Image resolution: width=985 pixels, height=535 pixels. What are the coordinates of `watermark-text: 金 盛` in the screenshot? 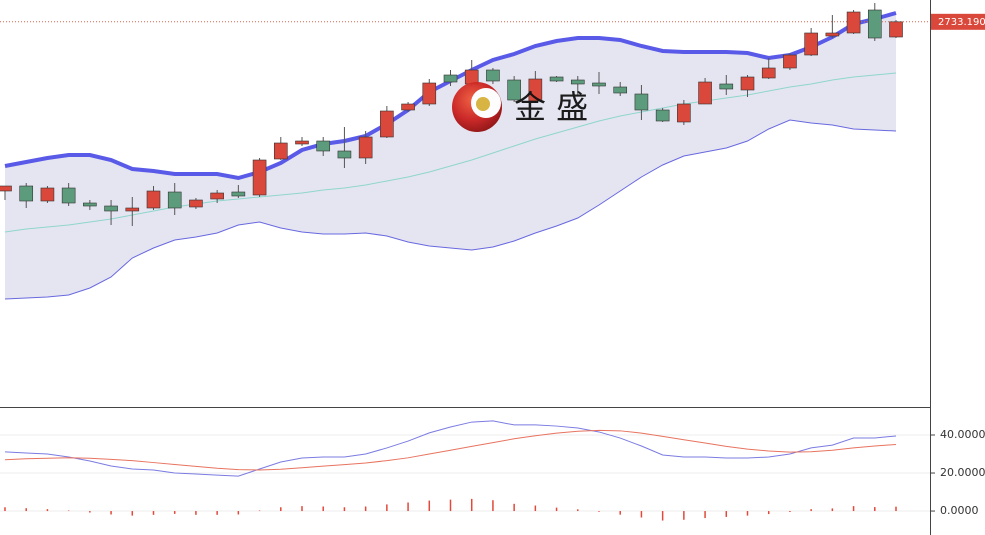 It's located at (551, 107).